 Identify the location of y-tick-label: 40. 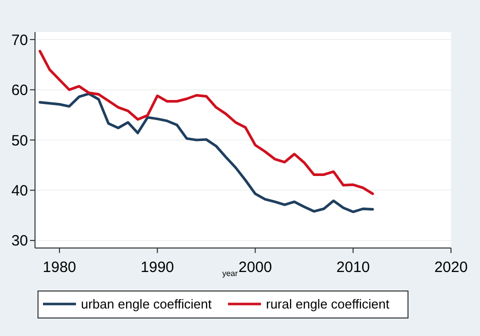
(19, 191).